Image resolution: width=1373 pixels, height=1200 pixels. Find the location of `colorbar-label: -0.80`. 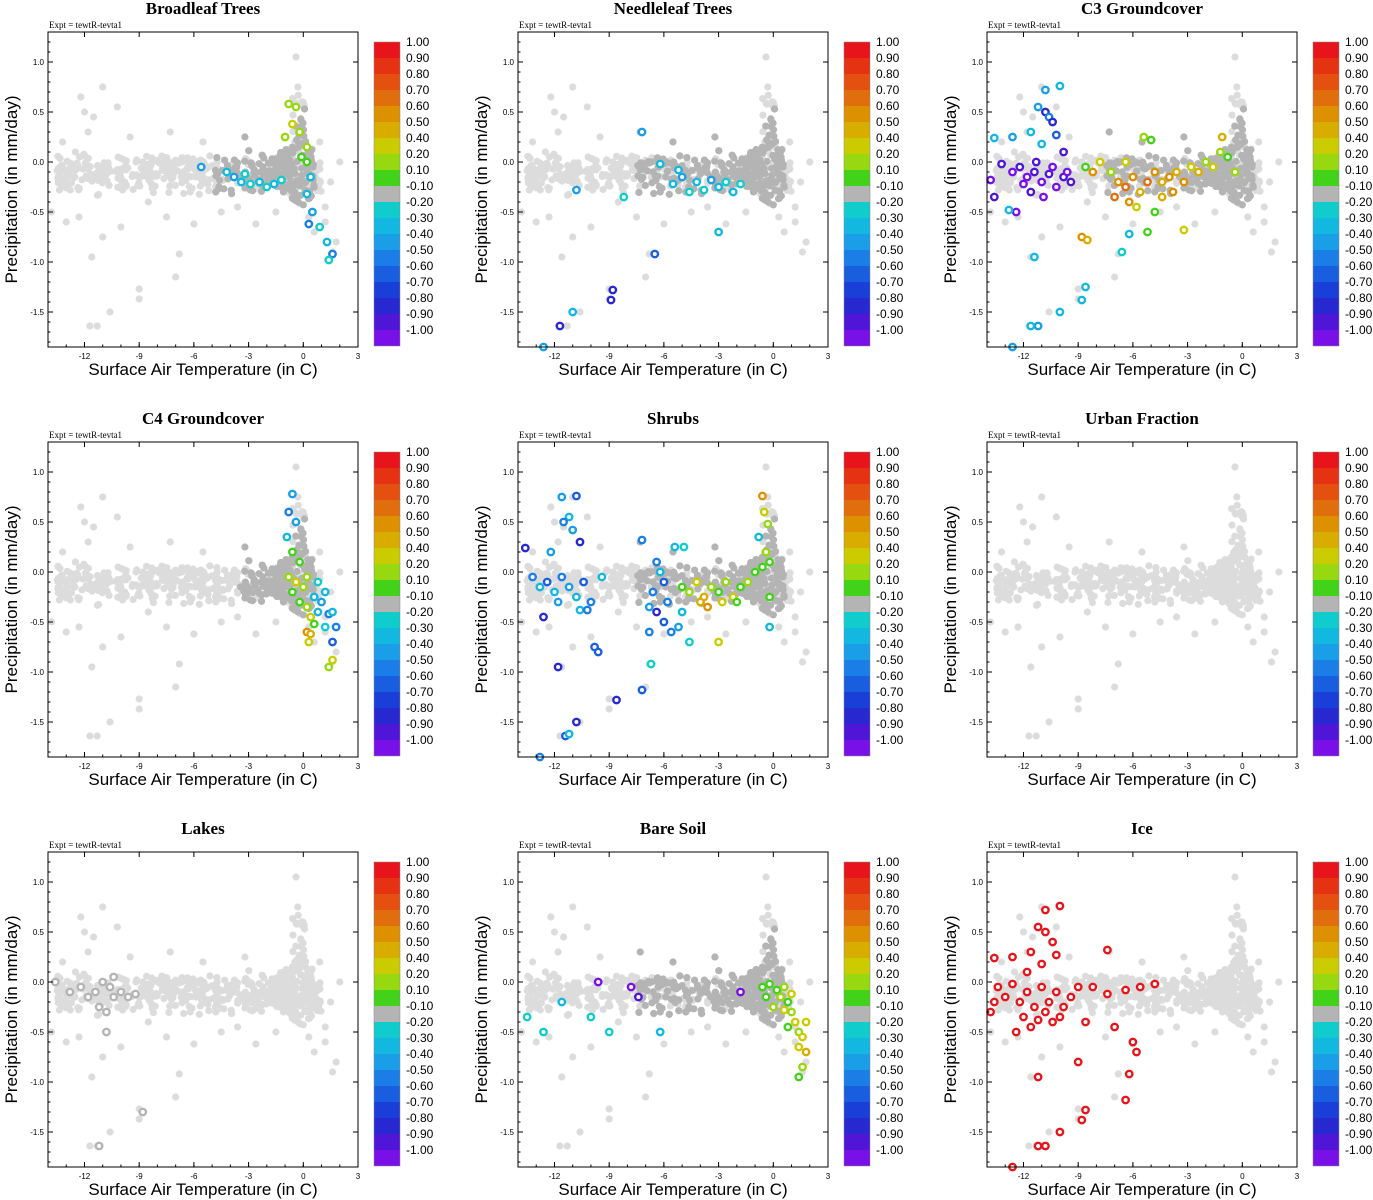

colorbar-label: -0.80 is located at coordinates (420, 298).